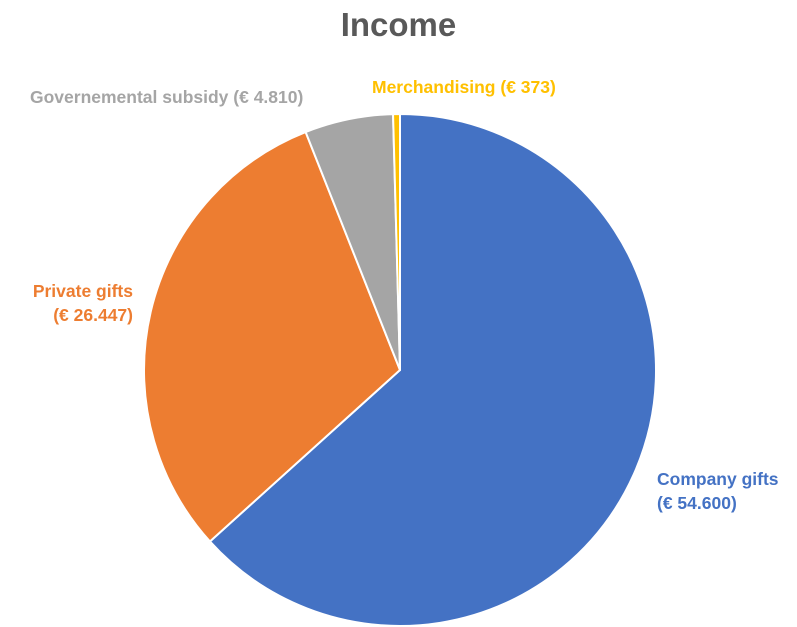 The height and width of the screenshot is (627, 797). I want to click on slice-label-private-gifts: Private gifts (€ 26.447), so click(71, 303).